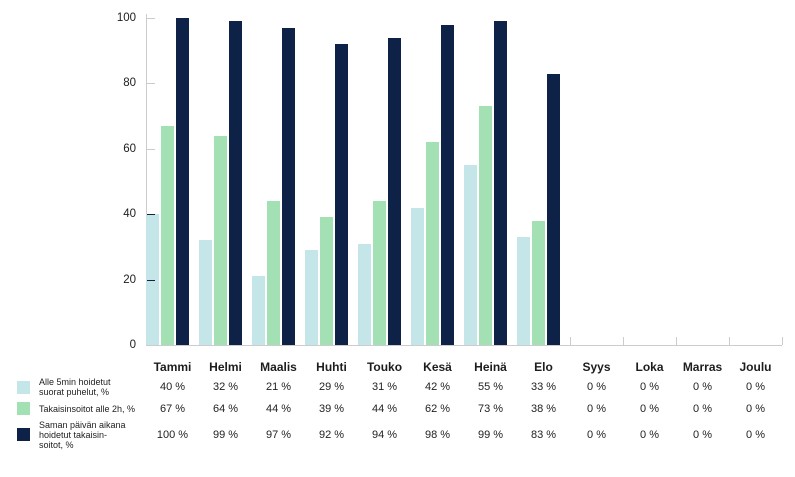 The height and width of the screenshot is (477, 795). I want to click on month-header: Maalis, so click(278, 367).